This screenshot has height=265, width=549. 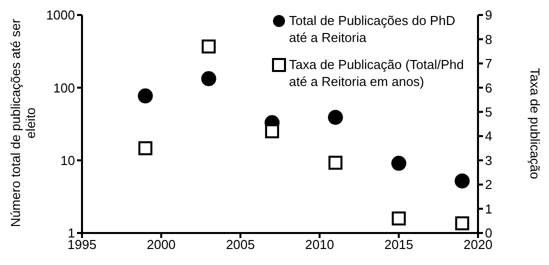 What do you see at coordinates (67, 160) in the screenshot?
I see `y-tick-label: 10` at bounding box center [67, 160].